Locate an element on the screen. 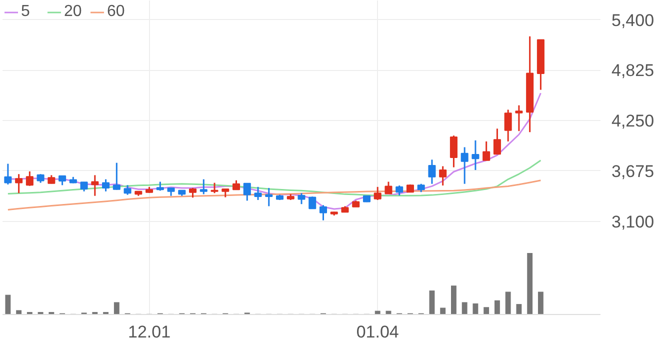  legend-label: 5 is located at coordinates (26, 12).